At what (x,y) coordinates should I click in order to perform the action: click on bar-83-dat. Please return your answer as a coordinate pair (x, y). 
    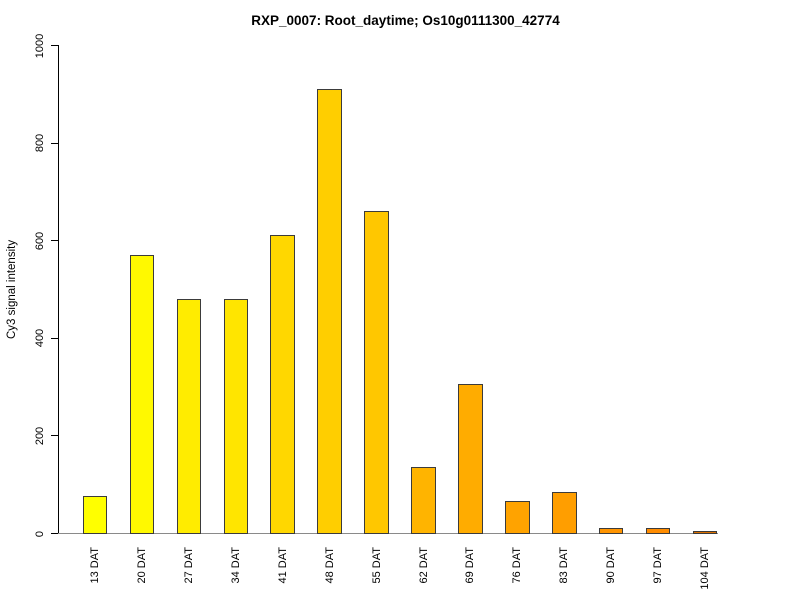
    Looking at the image, I should click on (564, 512).